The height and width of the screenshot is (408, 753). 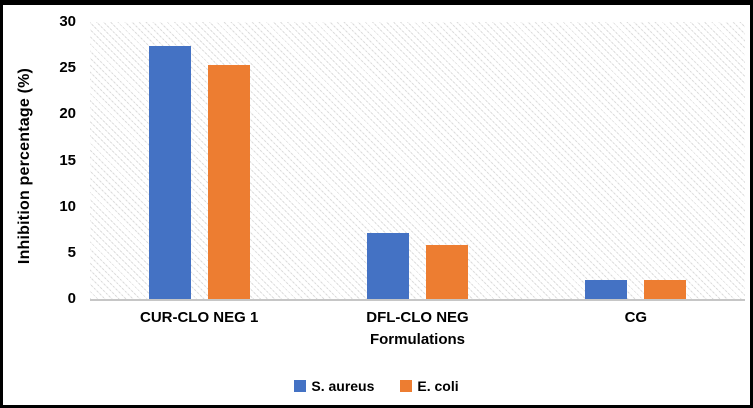 I want to click on category-label-cg: CG, so click(x=636, y=317).